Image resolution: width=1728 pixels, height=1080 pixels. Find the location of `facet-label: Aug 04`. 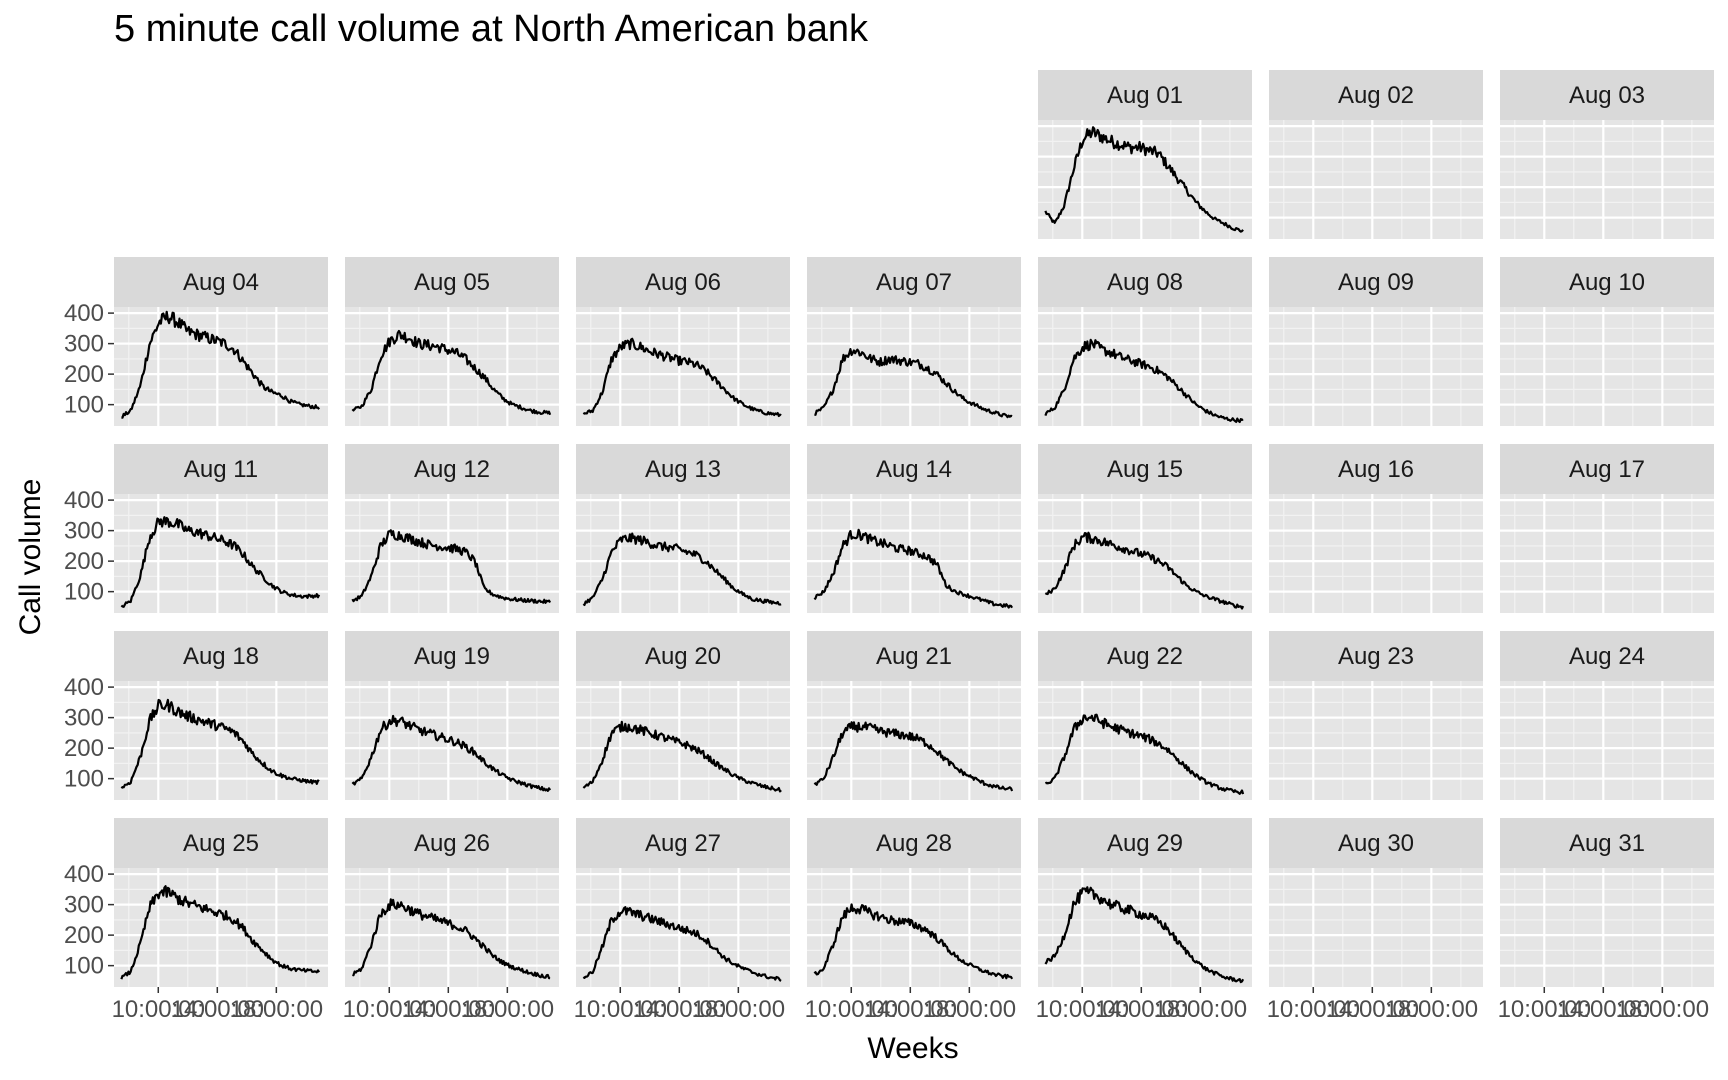

facet-label: Aug 04 is located at coordinates (221, 282).